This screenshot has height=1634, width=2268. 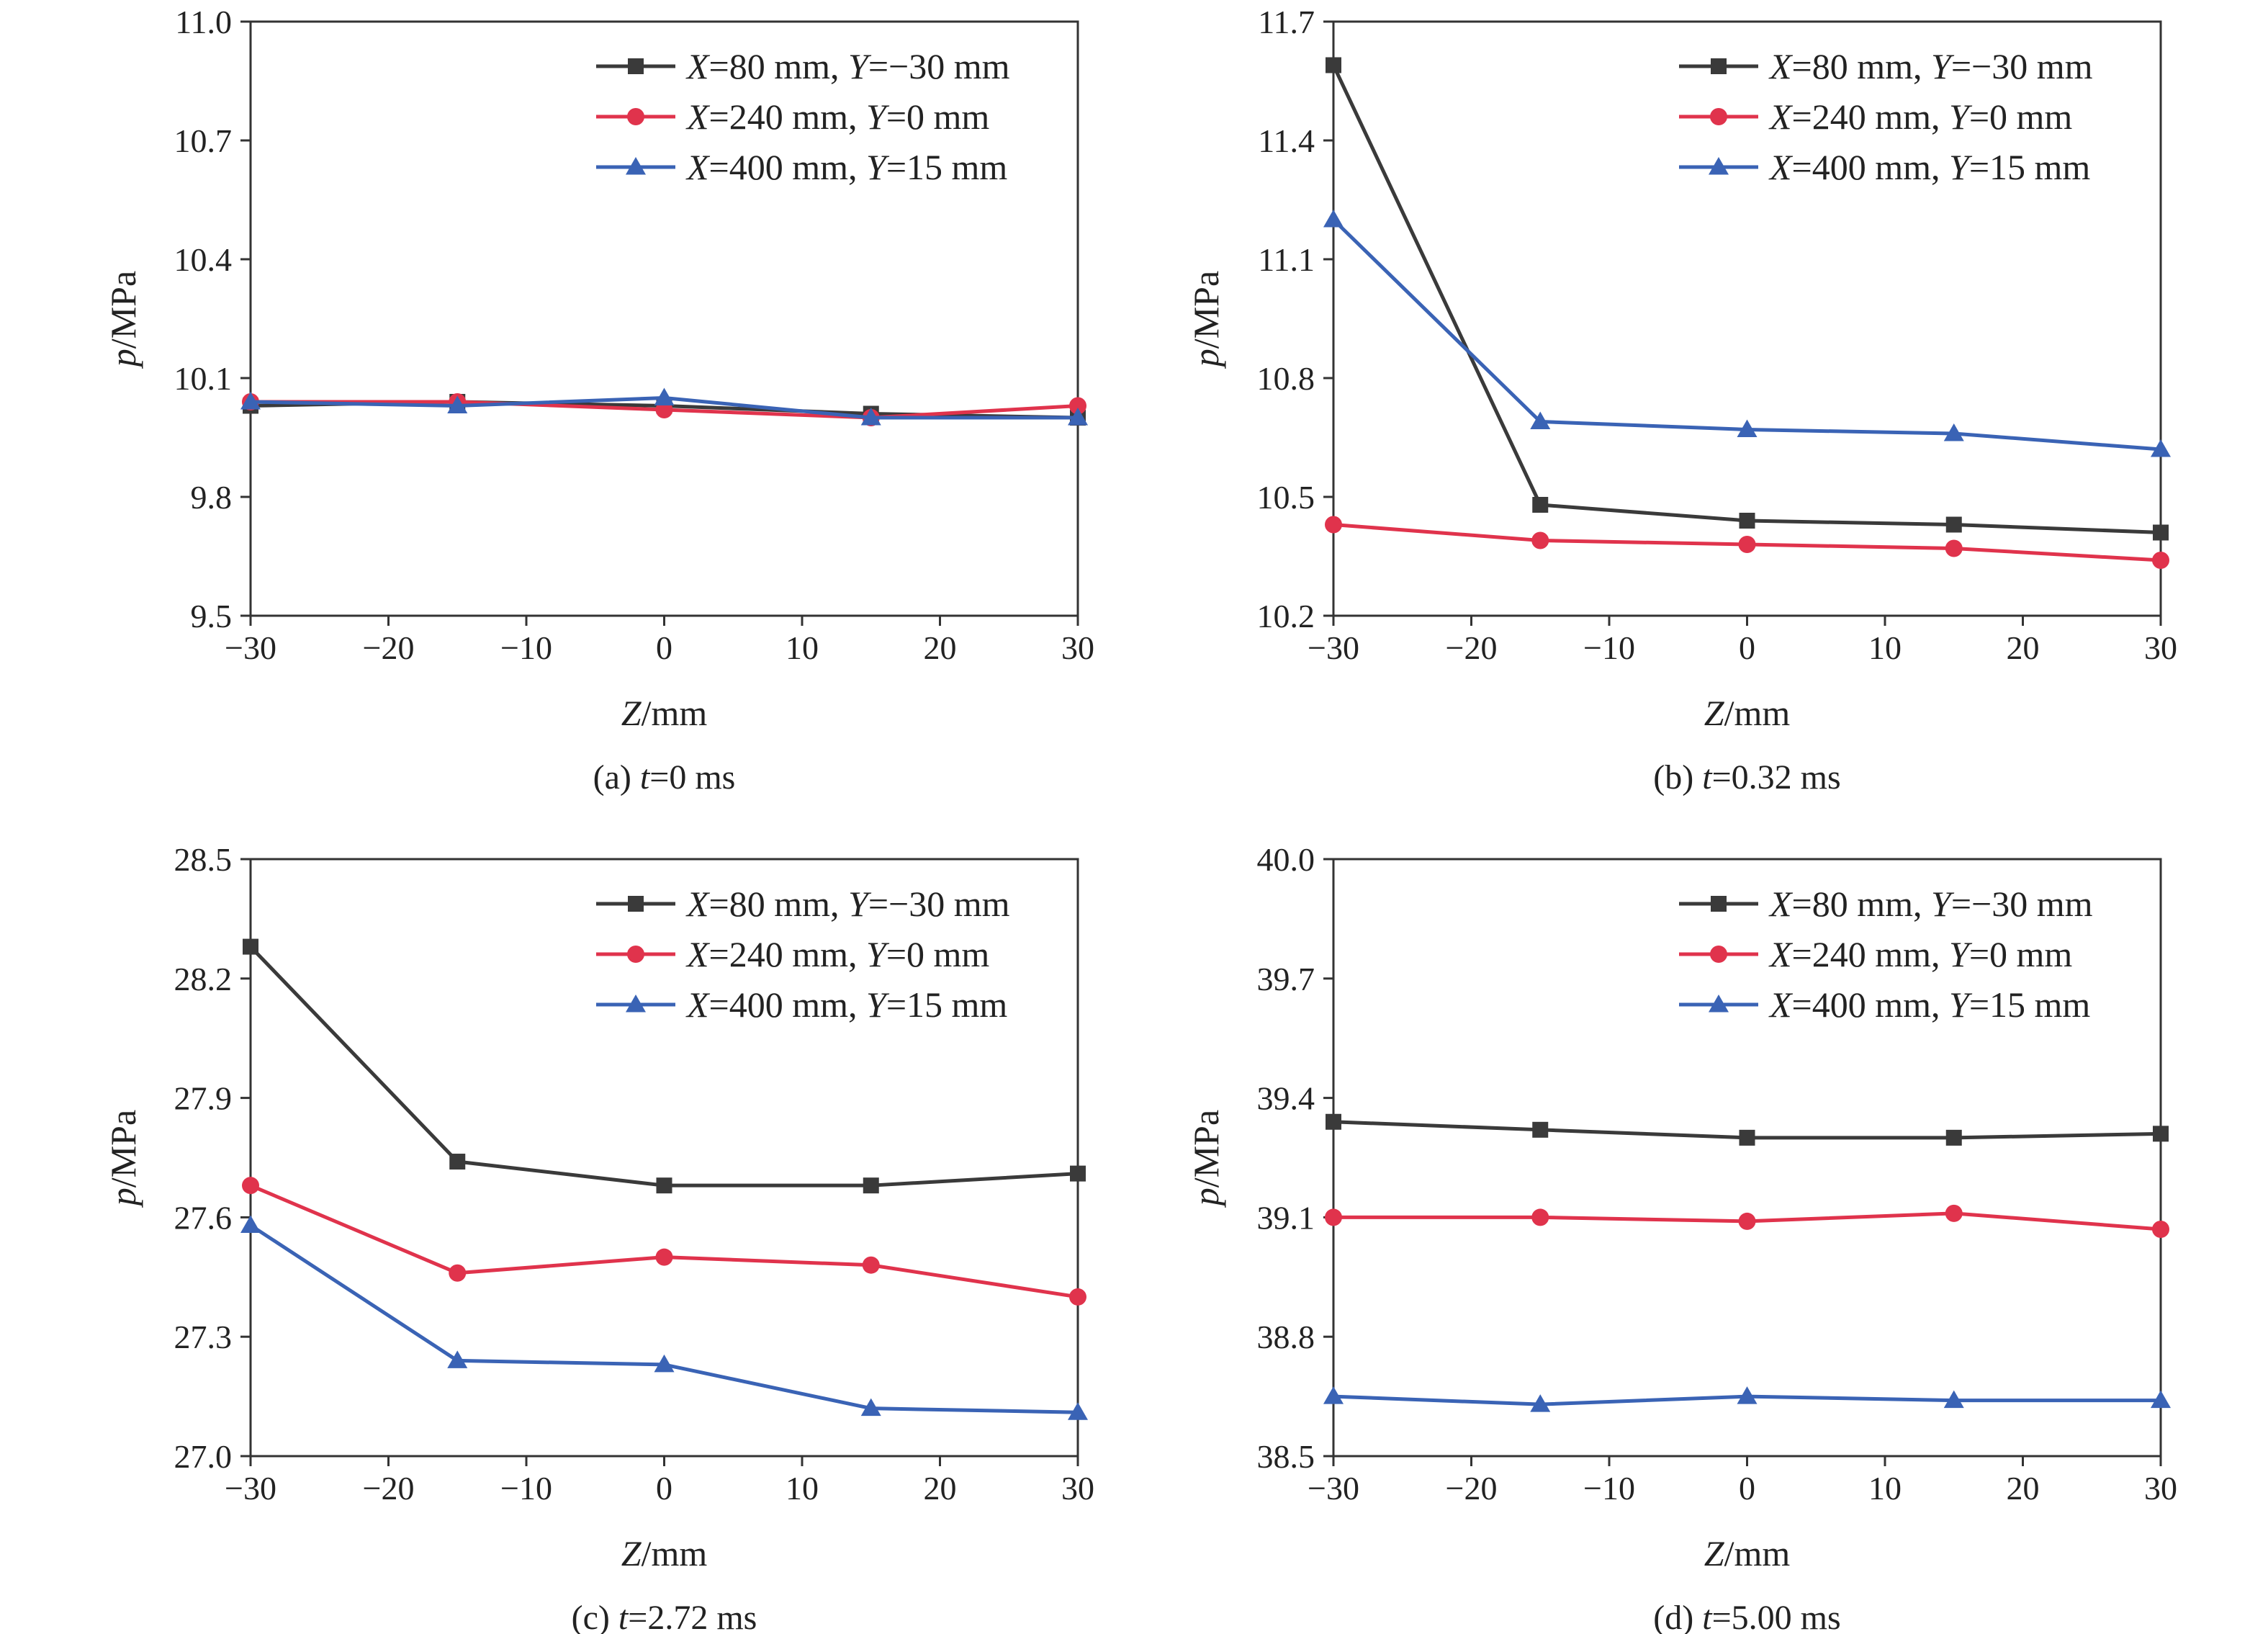 I want to click on y-tick-label: 28.5, so click(x=203, y=860).